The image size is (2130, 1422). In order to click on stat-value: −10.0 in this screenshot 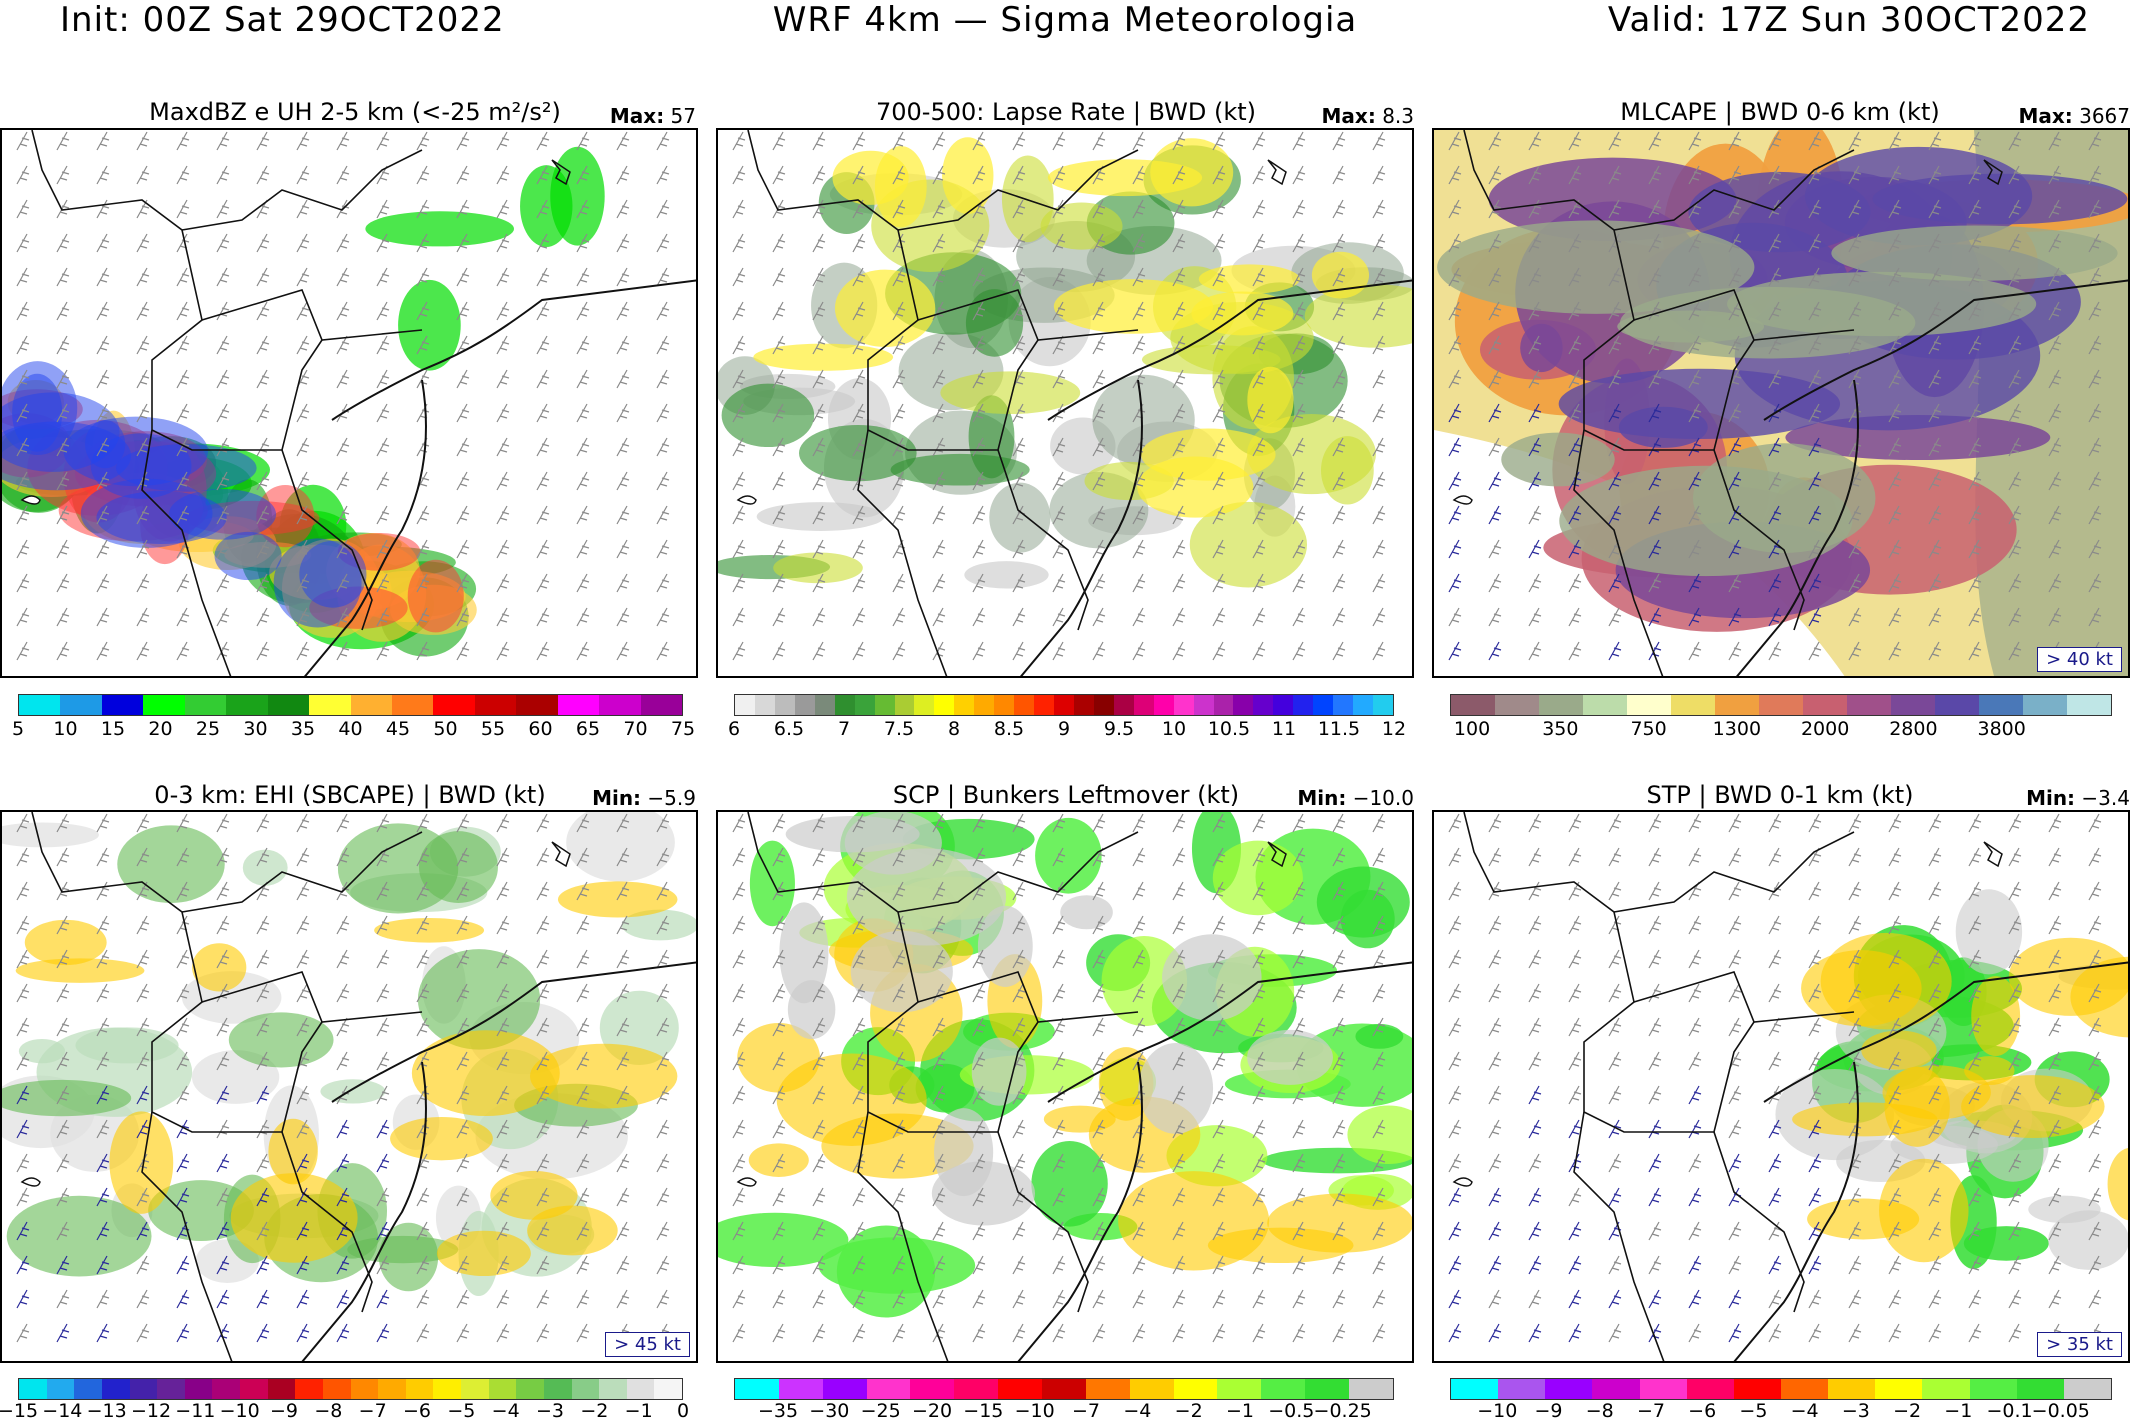, I will do `click(1383, 798)`.